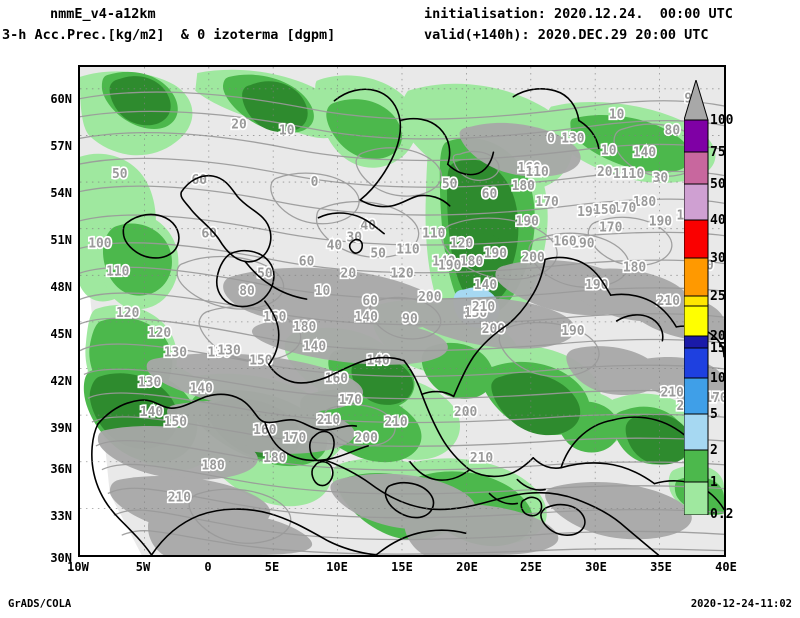 The image size is (800, 618). Describe the element at coordinates (78, 567) in the screenshot. I see `x-axis-label-10w: 10W` at that location.